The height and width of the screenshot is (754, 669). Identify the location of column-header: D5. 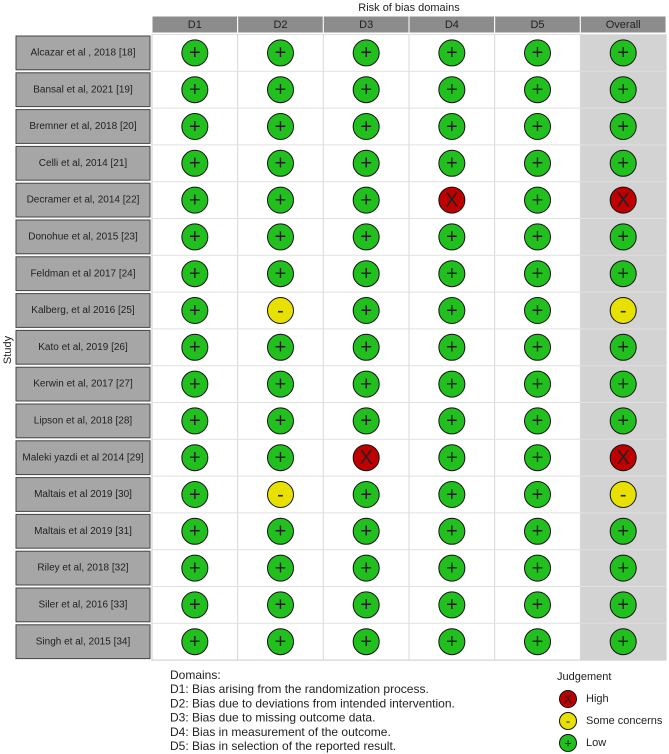
(537, 25).